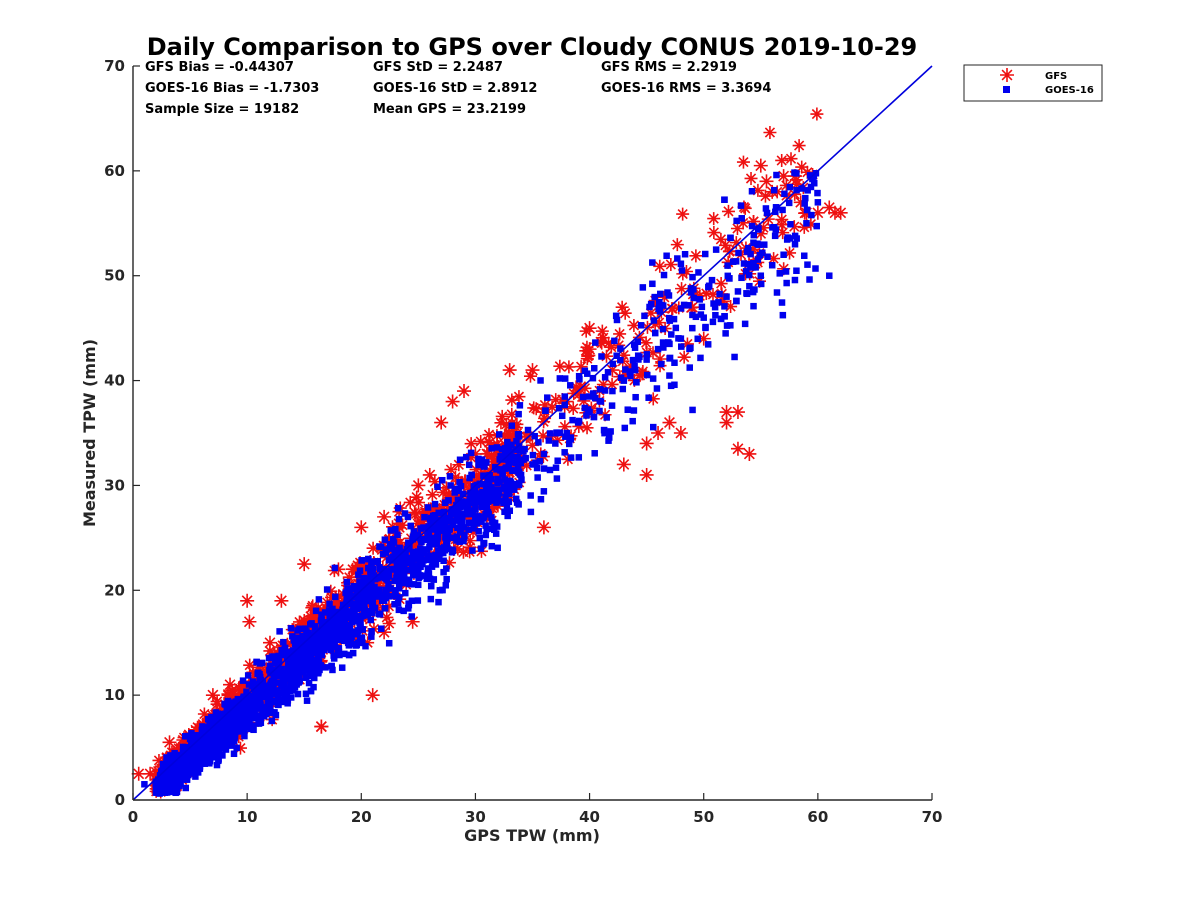 This screenshot has height=900, width=1200. Describe the element at coordinates (120, 800) in the screenshot. I see `y-tick-label: 0` at that location.